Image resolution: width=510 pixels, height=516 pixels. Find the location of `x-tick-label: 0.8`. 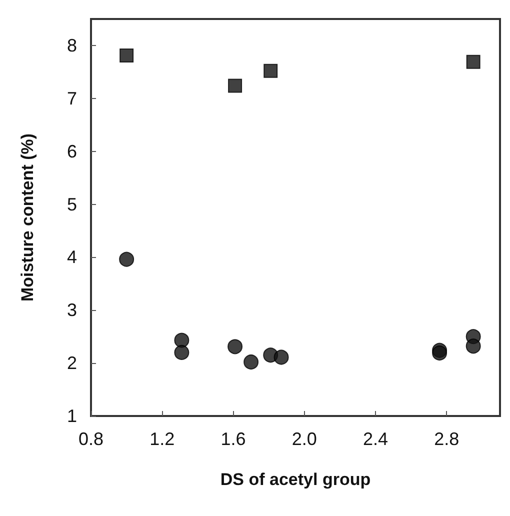

x-tick-label: 0.8 is located at coordinates (91, 439).